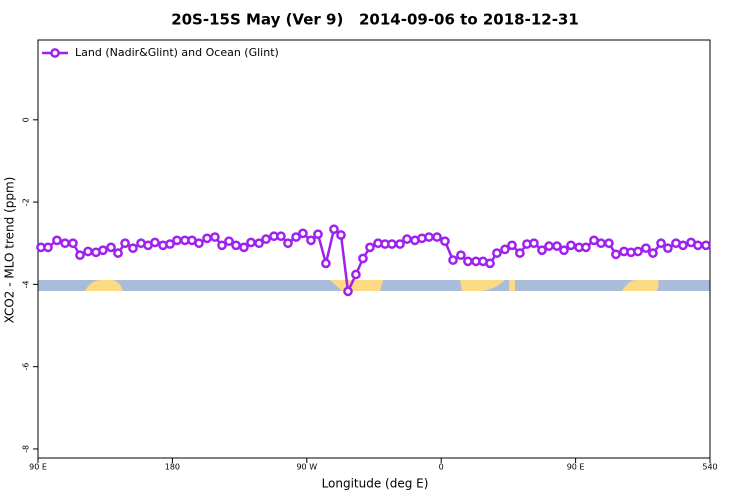 The image size is (750, 504). What do you see at coordinates (55, 53) in the screenshot?
I see `legend-marker` at bounding box center [55, 53].